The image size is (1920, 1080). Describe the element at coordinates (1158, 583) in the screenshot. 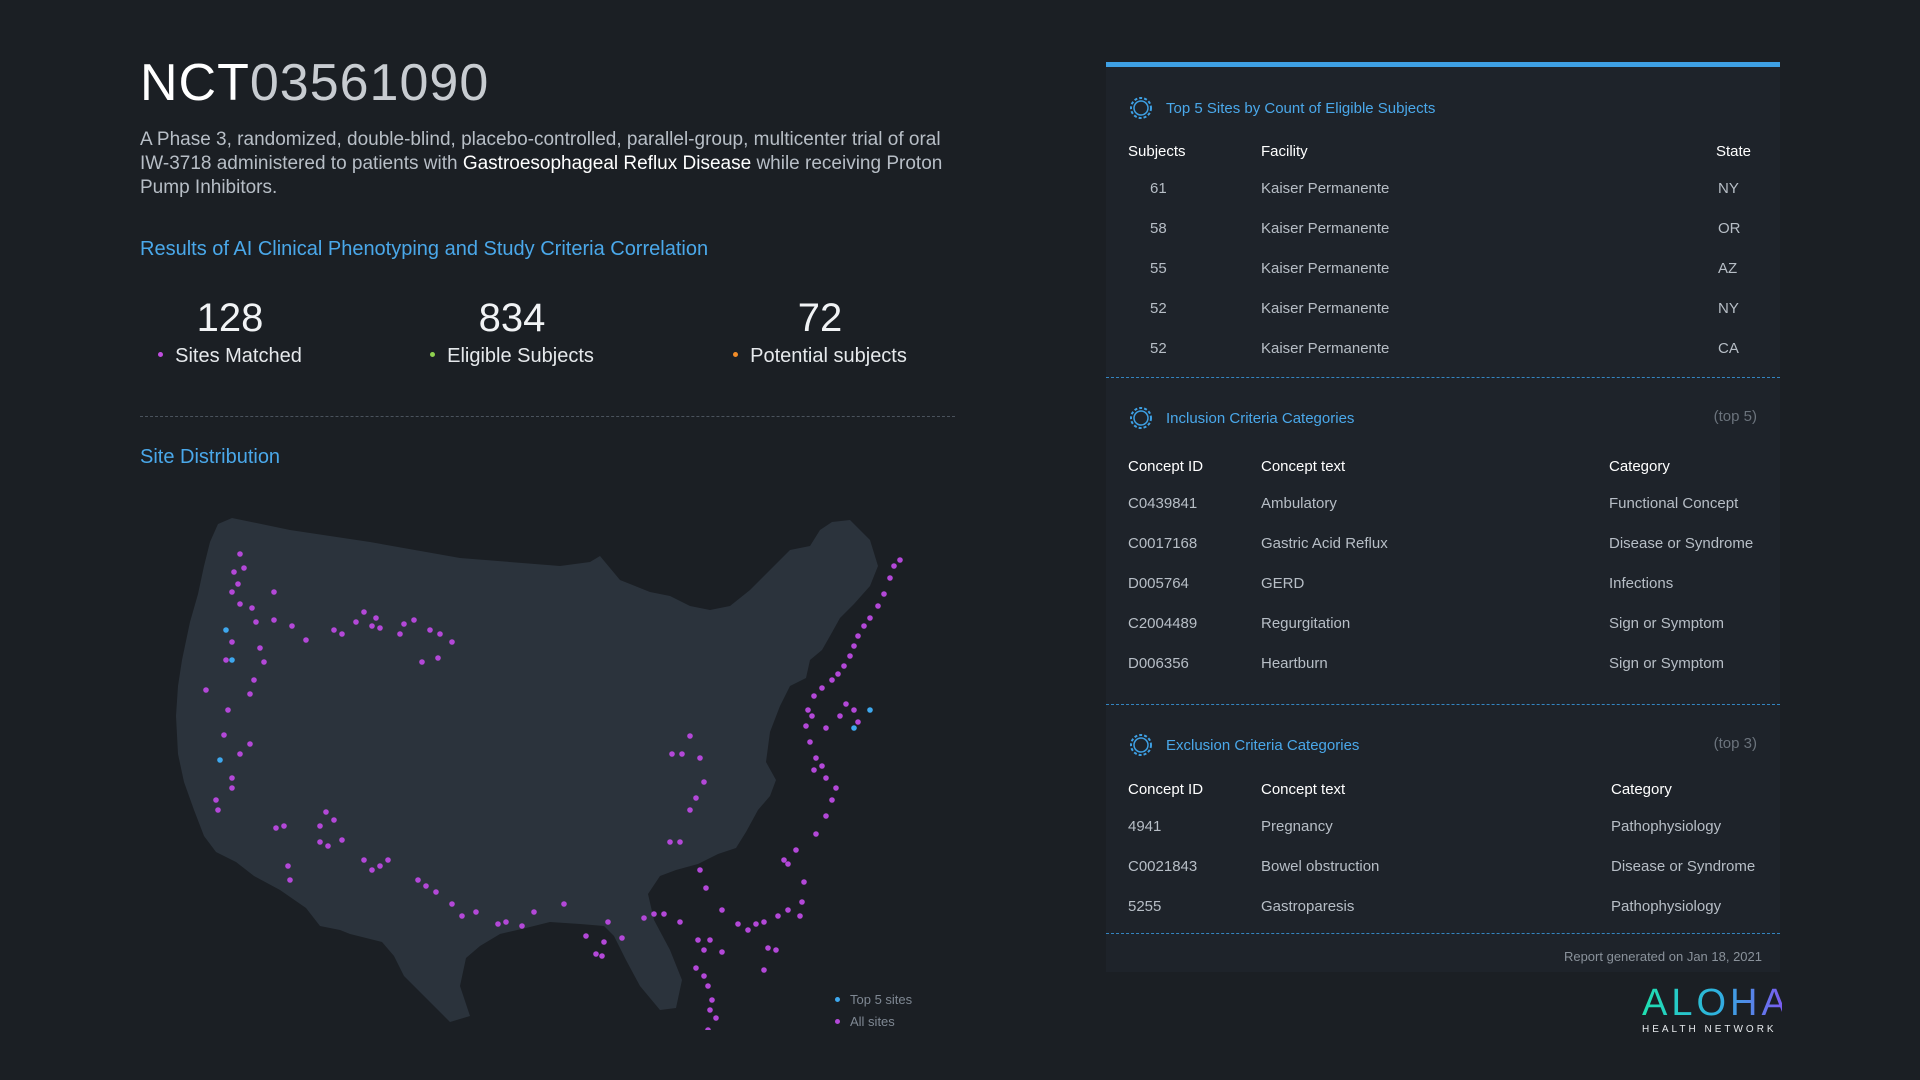

I see `cell-concept-id: D005764` at that location.